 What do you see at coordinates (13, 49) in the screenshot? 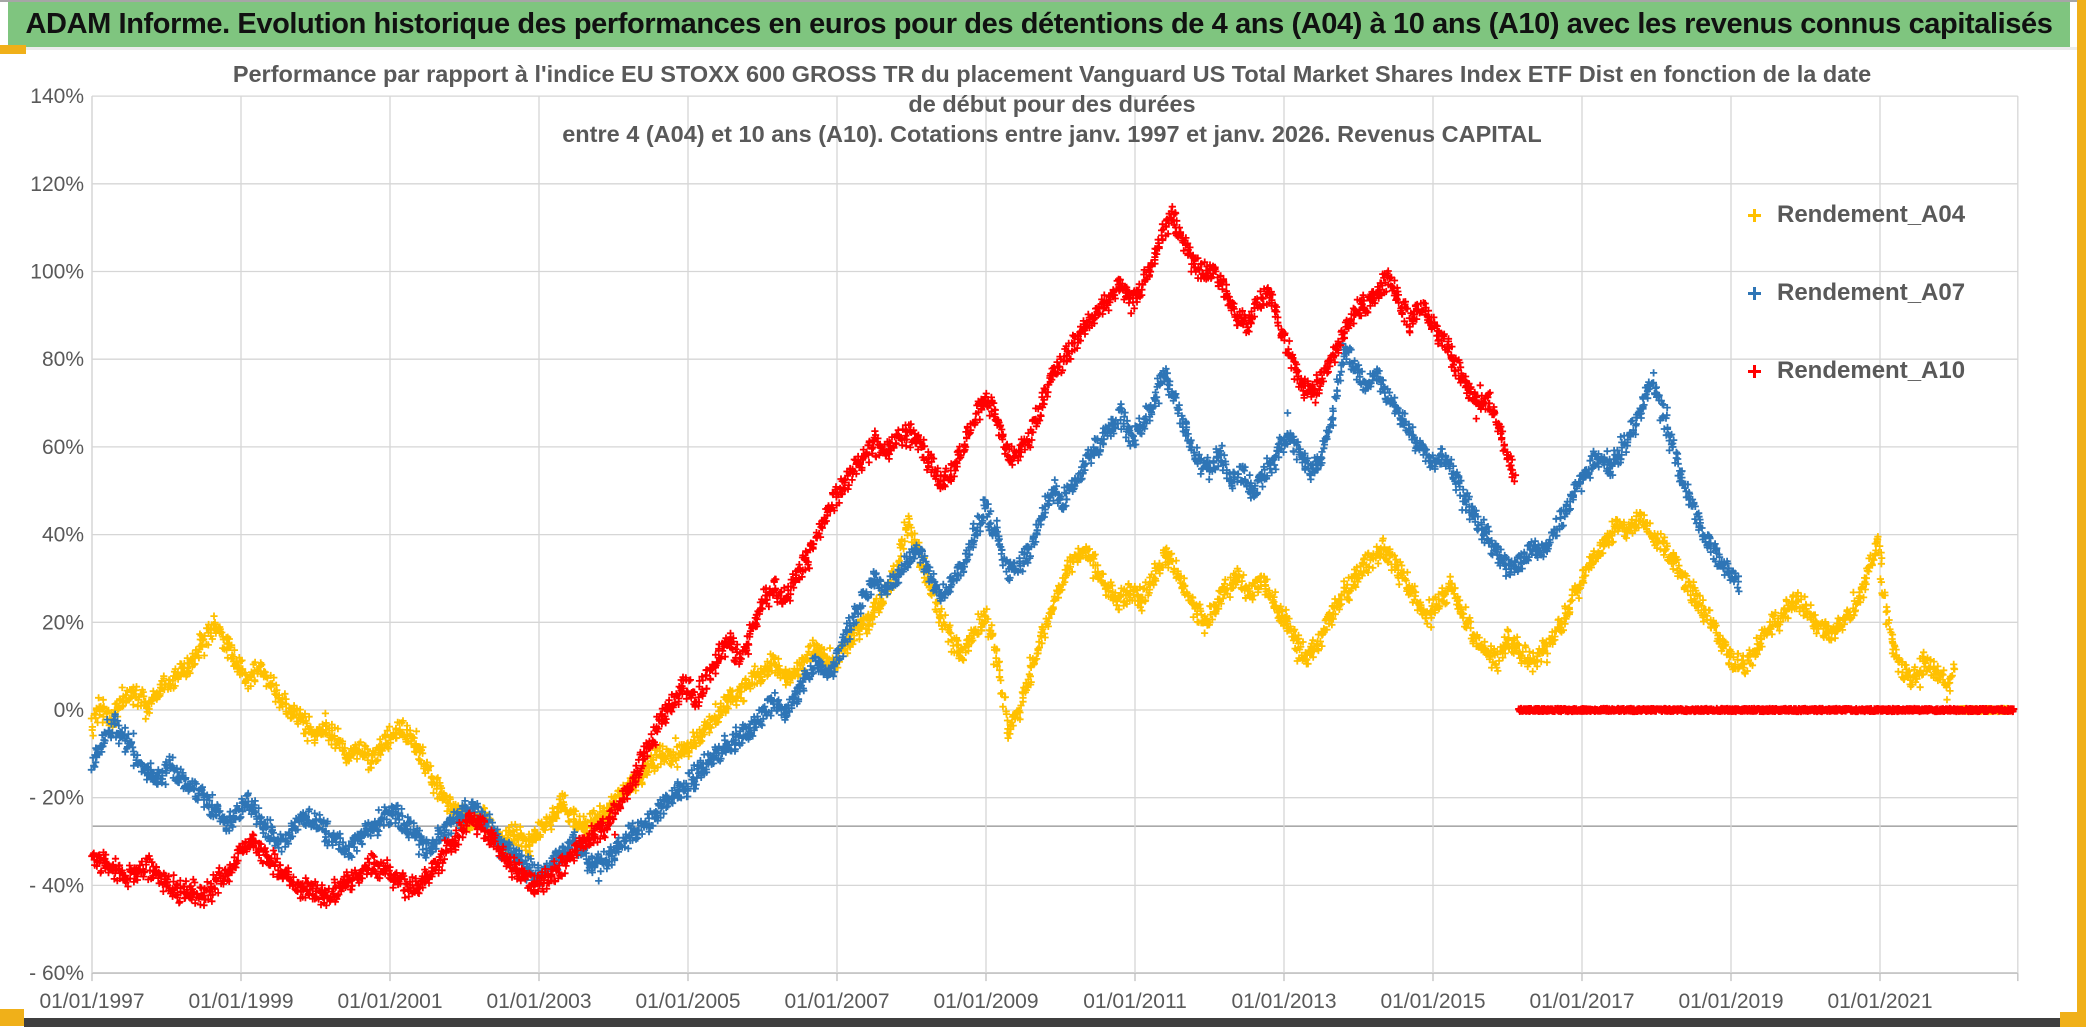
I see `gold-accent-top-left` at bounding box center [13, 49].